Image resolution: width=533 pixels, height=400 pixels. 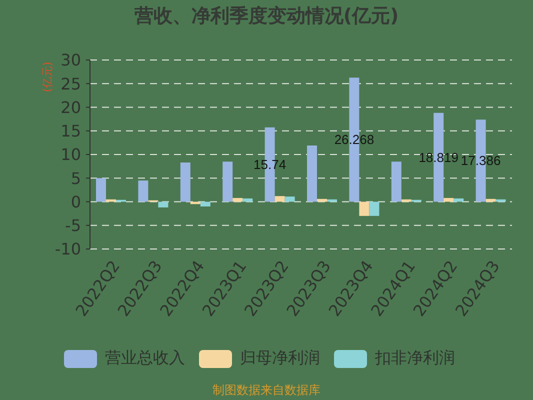 What do you see at coordinates (70, 60) in the screenshot?
I see `y-tick-label: 30` at bounding box center [70, 60].